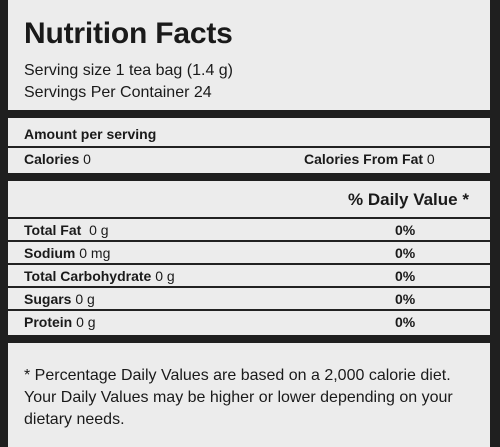  What do you see at coordinates (249, 321) in the screenshot?
I see `nutrient-row: Protein 0 g 0%` at bounding box center [249, 321].